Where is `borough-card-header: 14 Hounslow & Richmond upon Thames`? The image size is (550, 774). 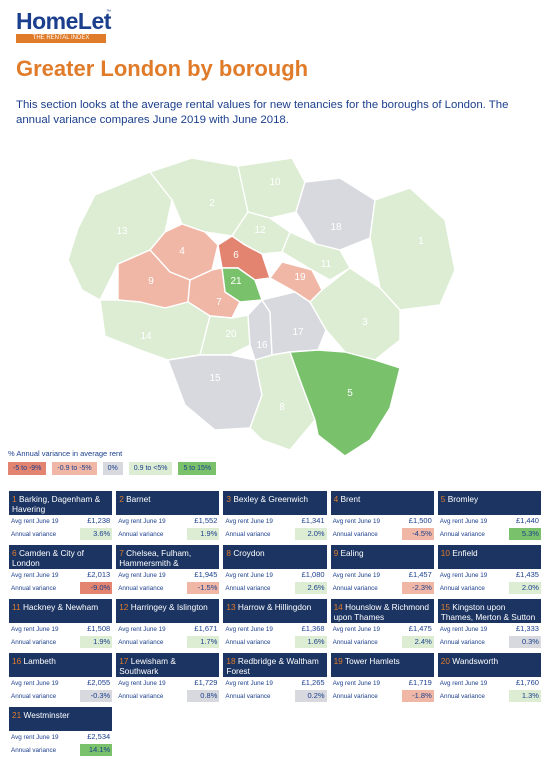
borough-card-header: 14 Hounslow & Richmond upon Thames is located at coordinates (382, 611).